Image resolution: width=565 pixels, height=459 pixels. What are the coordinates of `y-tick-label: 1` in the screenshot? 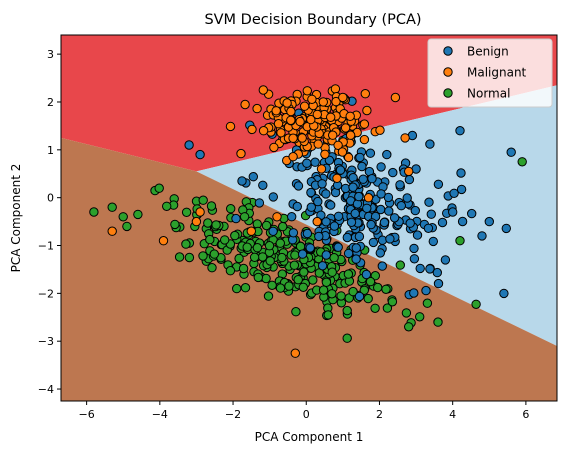 It's located at (50, 150).